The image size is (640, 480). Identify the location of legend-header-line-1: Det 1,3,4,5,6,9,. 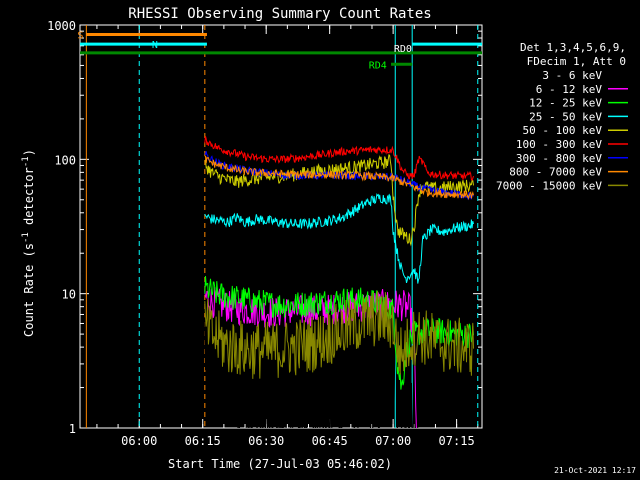
(573, 47).